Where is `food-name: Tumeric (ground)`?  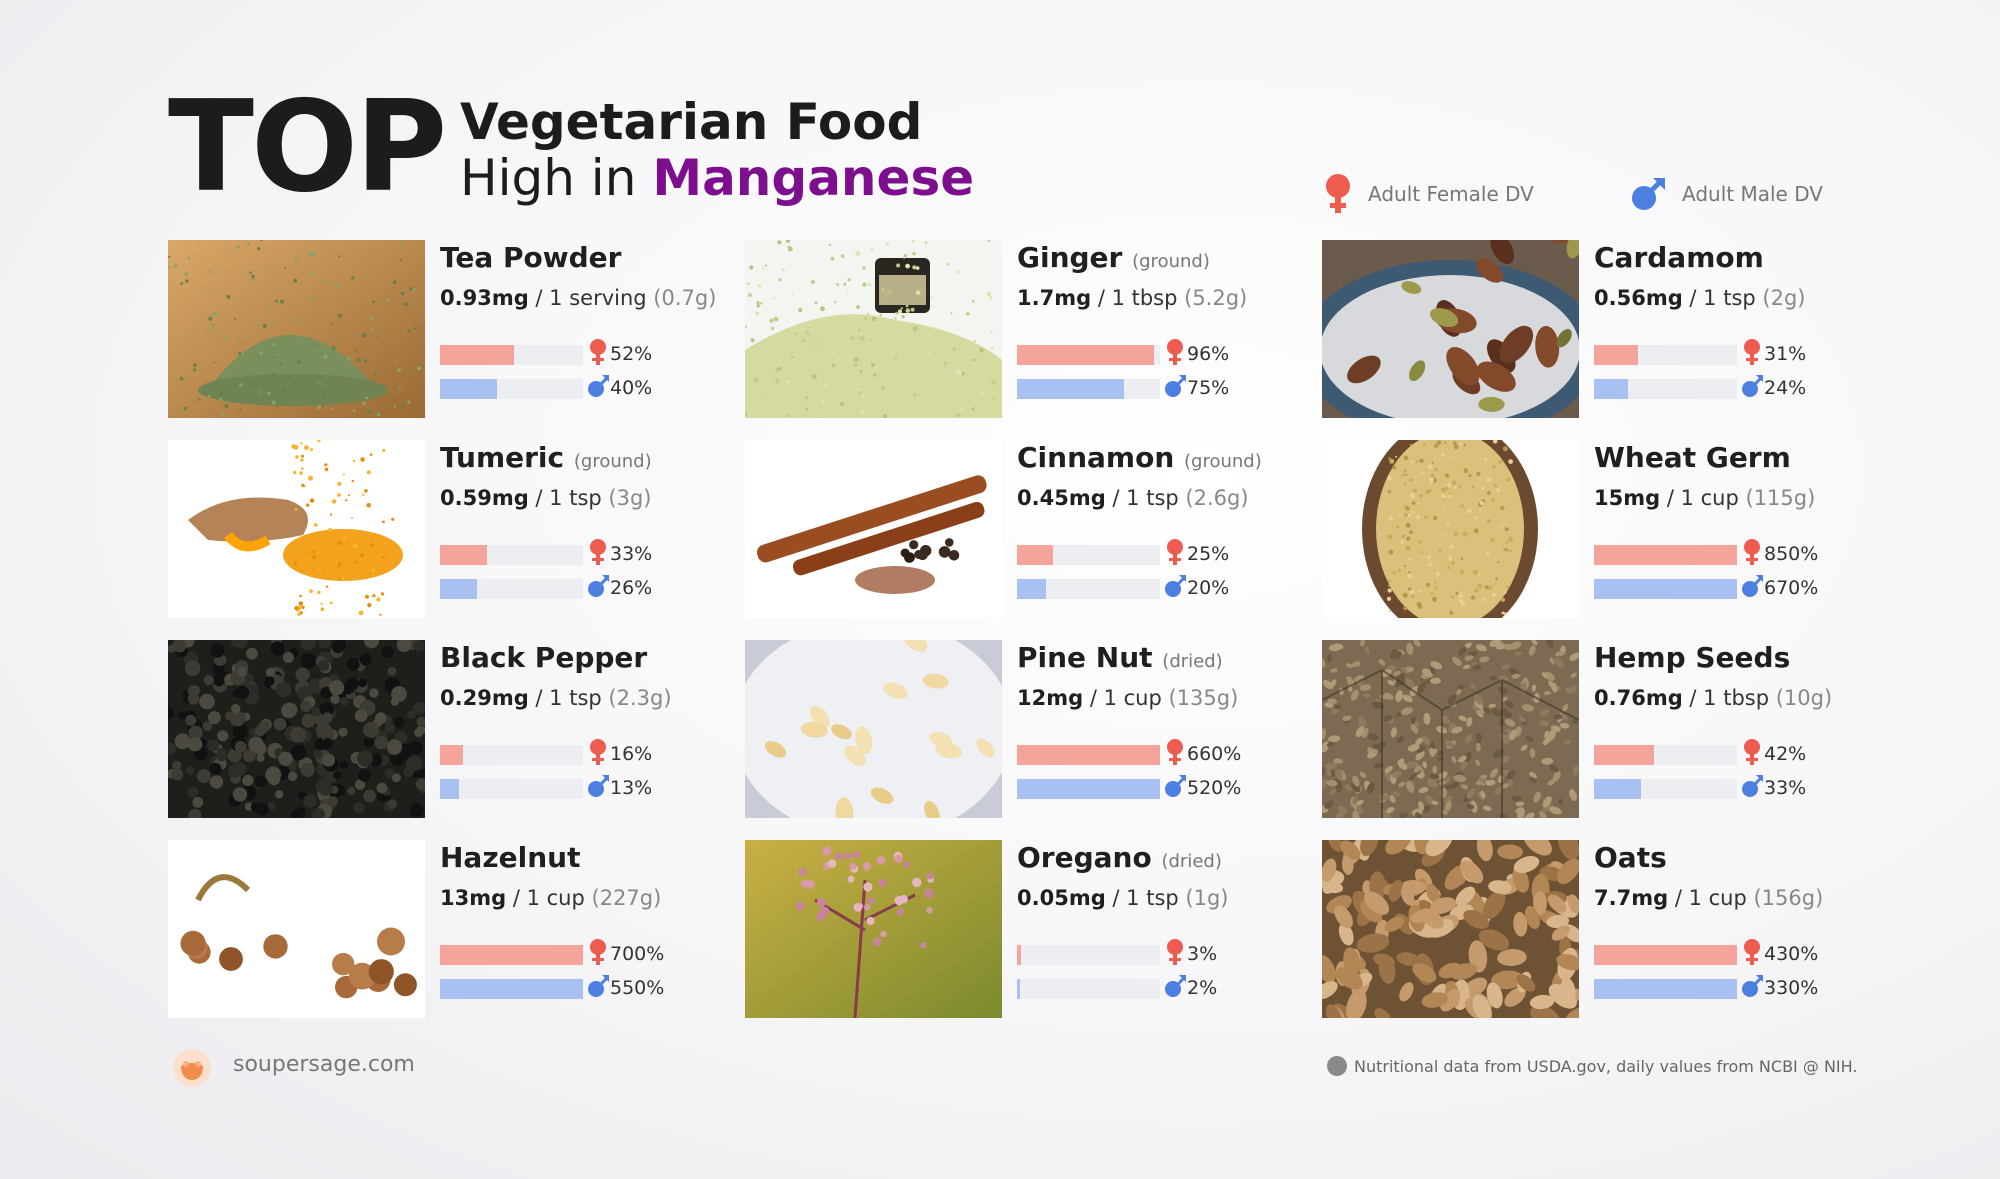 food-name: Tumeric (ground) is located at coordinates (590, 460).